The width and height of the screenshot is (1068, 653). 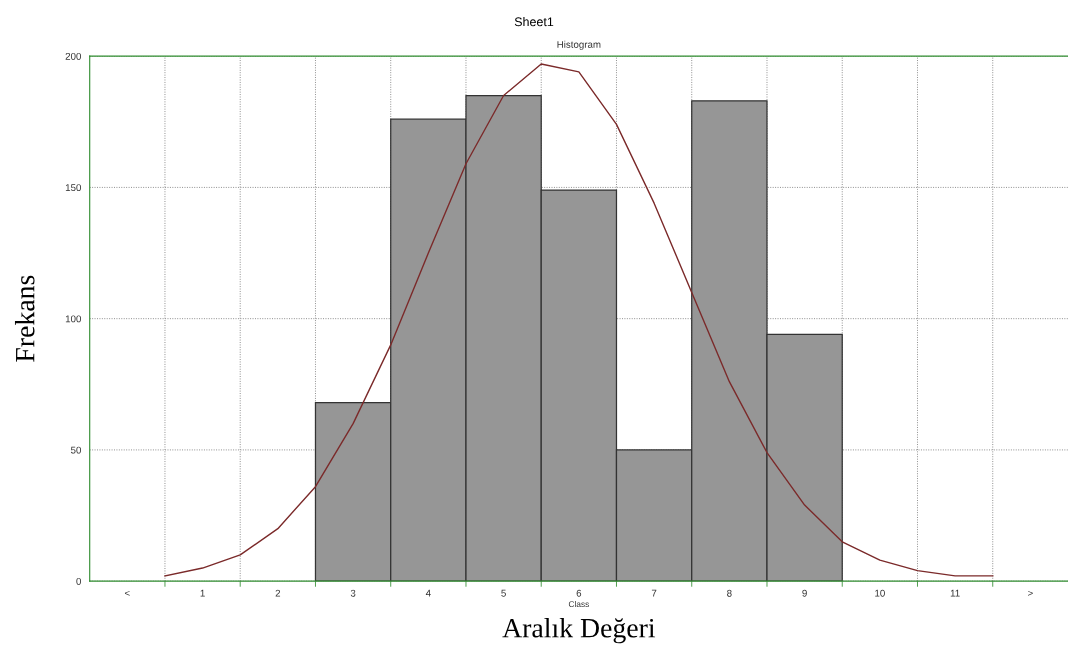 I want to click on x-tick-label: 6, so click(x=579, y=593).